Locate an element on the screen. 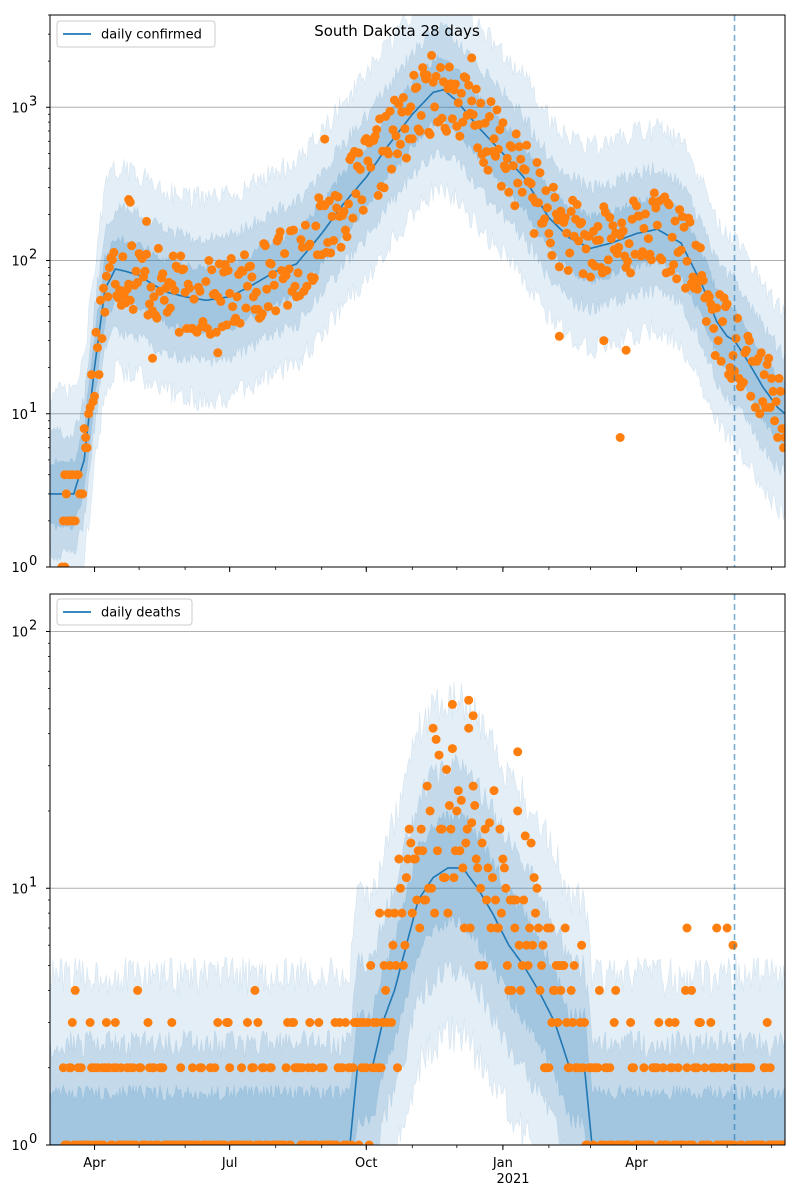  top-y-tick-exponent: 3 is located at coordinates (33, 101).